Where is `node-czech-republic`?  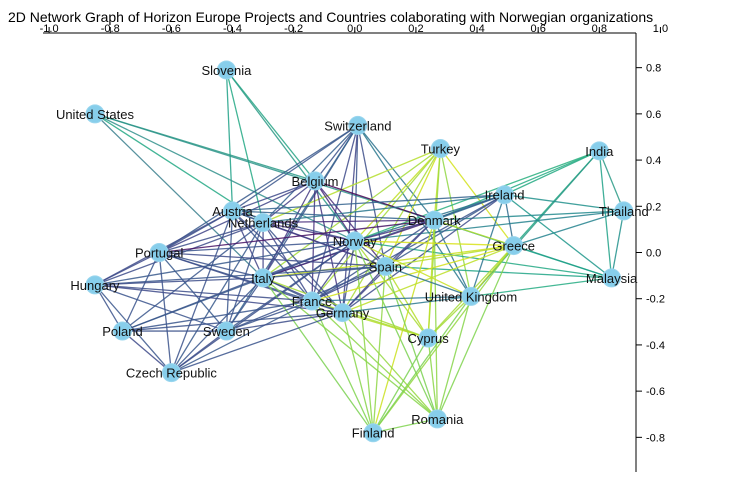
node-czech-republic is located at coordinates (171, 373).